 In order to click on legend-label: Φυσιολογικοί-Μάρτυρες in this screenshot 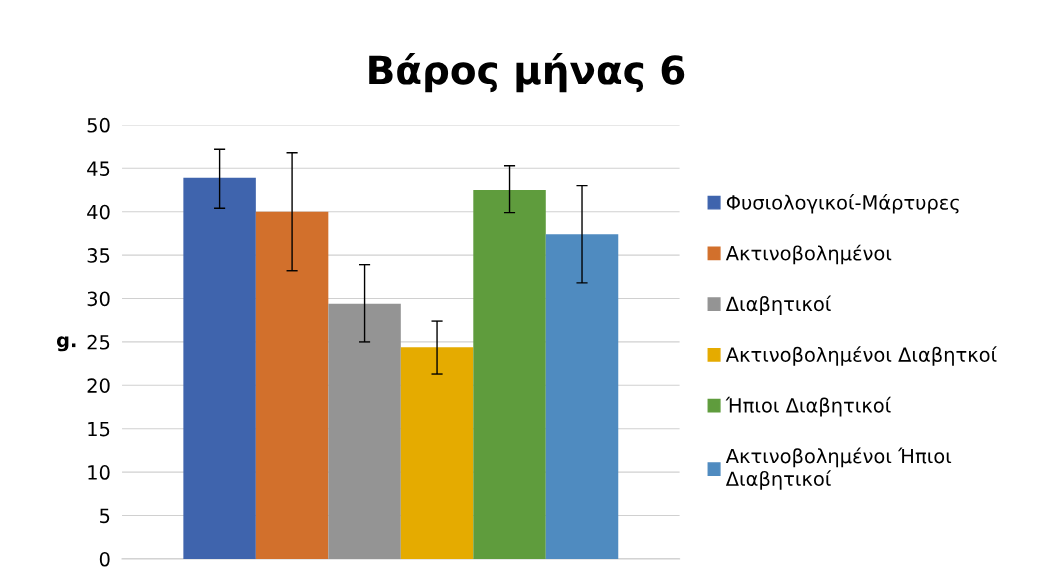, I will do `click(842, 203)`.